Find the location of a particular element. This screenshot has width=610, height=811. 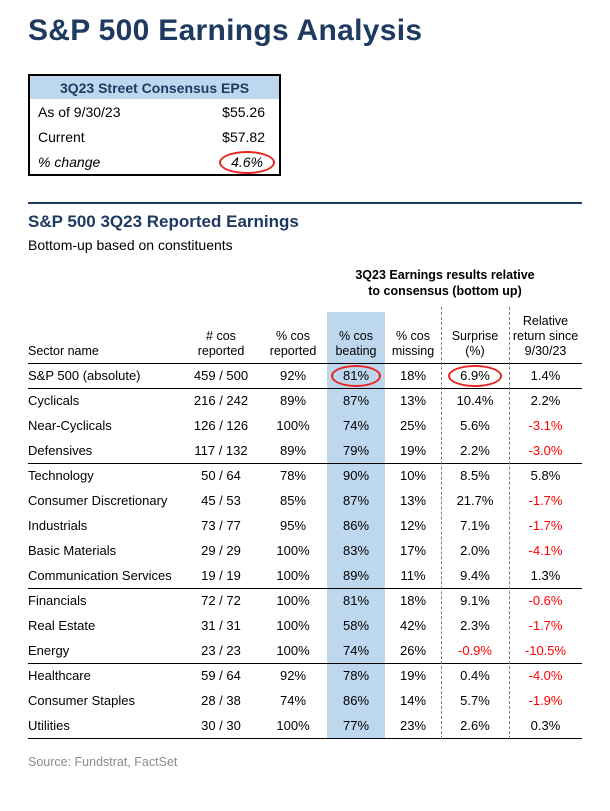

surprise-cell: 5.6% is located at coordinates (475, 425).